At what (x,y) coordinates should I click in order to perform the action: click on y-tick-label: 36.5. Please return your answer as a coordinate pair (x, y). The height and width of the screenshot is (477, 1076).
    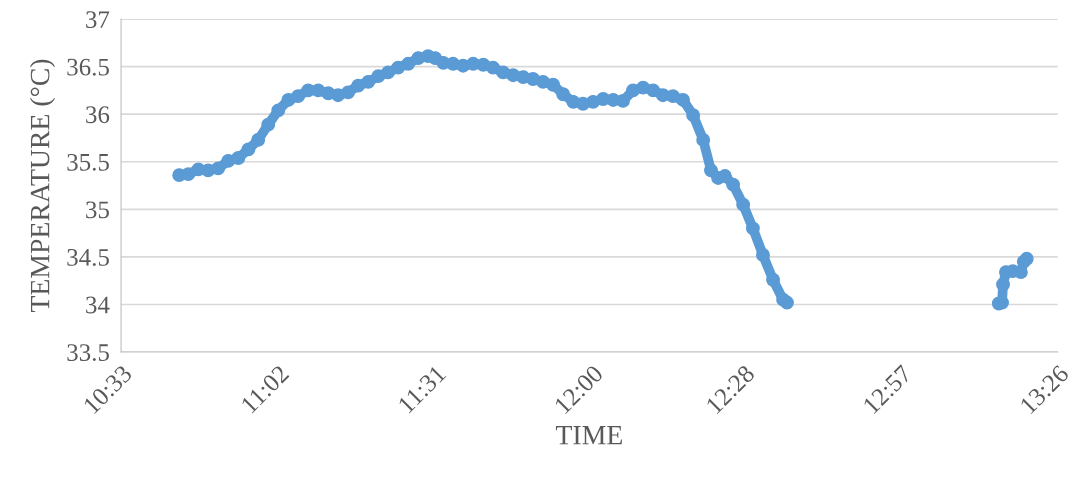
    Looking at the image, I should click on (88, 67).